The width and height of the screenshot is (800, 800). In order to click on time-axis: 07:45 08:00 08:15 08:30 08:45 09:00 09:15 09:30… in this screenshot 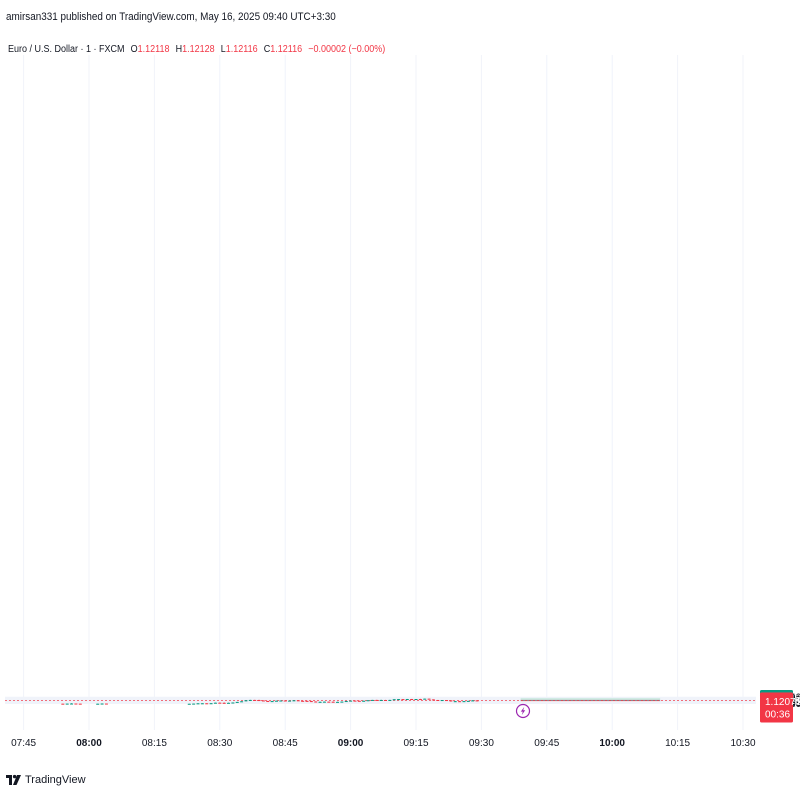, I will do `click(383, 743)`.